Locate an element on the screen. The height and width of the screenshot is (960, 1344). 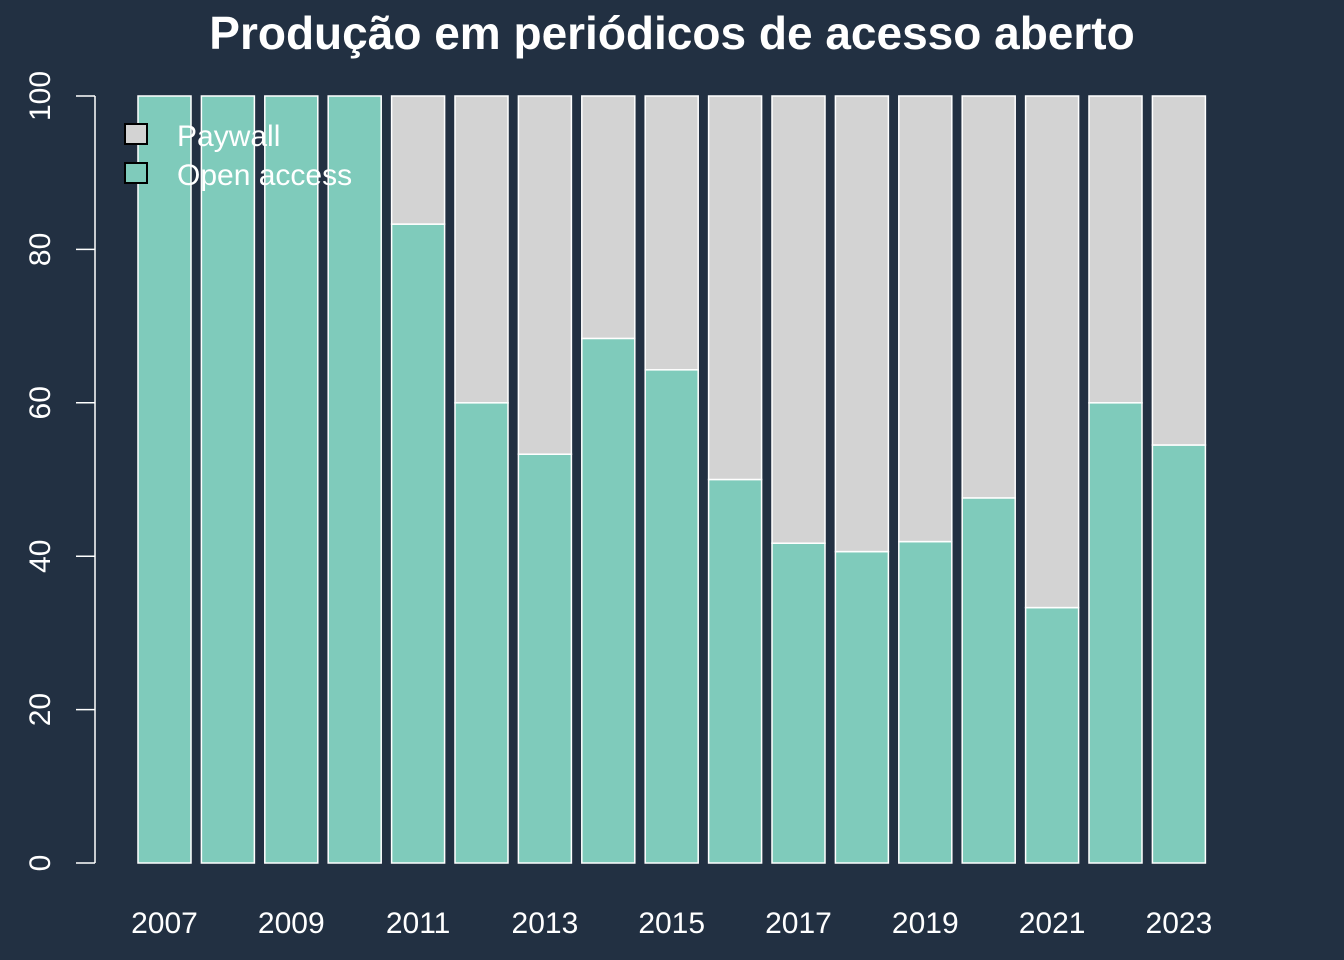
legend-swatch-paywall is located at coordinates (136, 134).